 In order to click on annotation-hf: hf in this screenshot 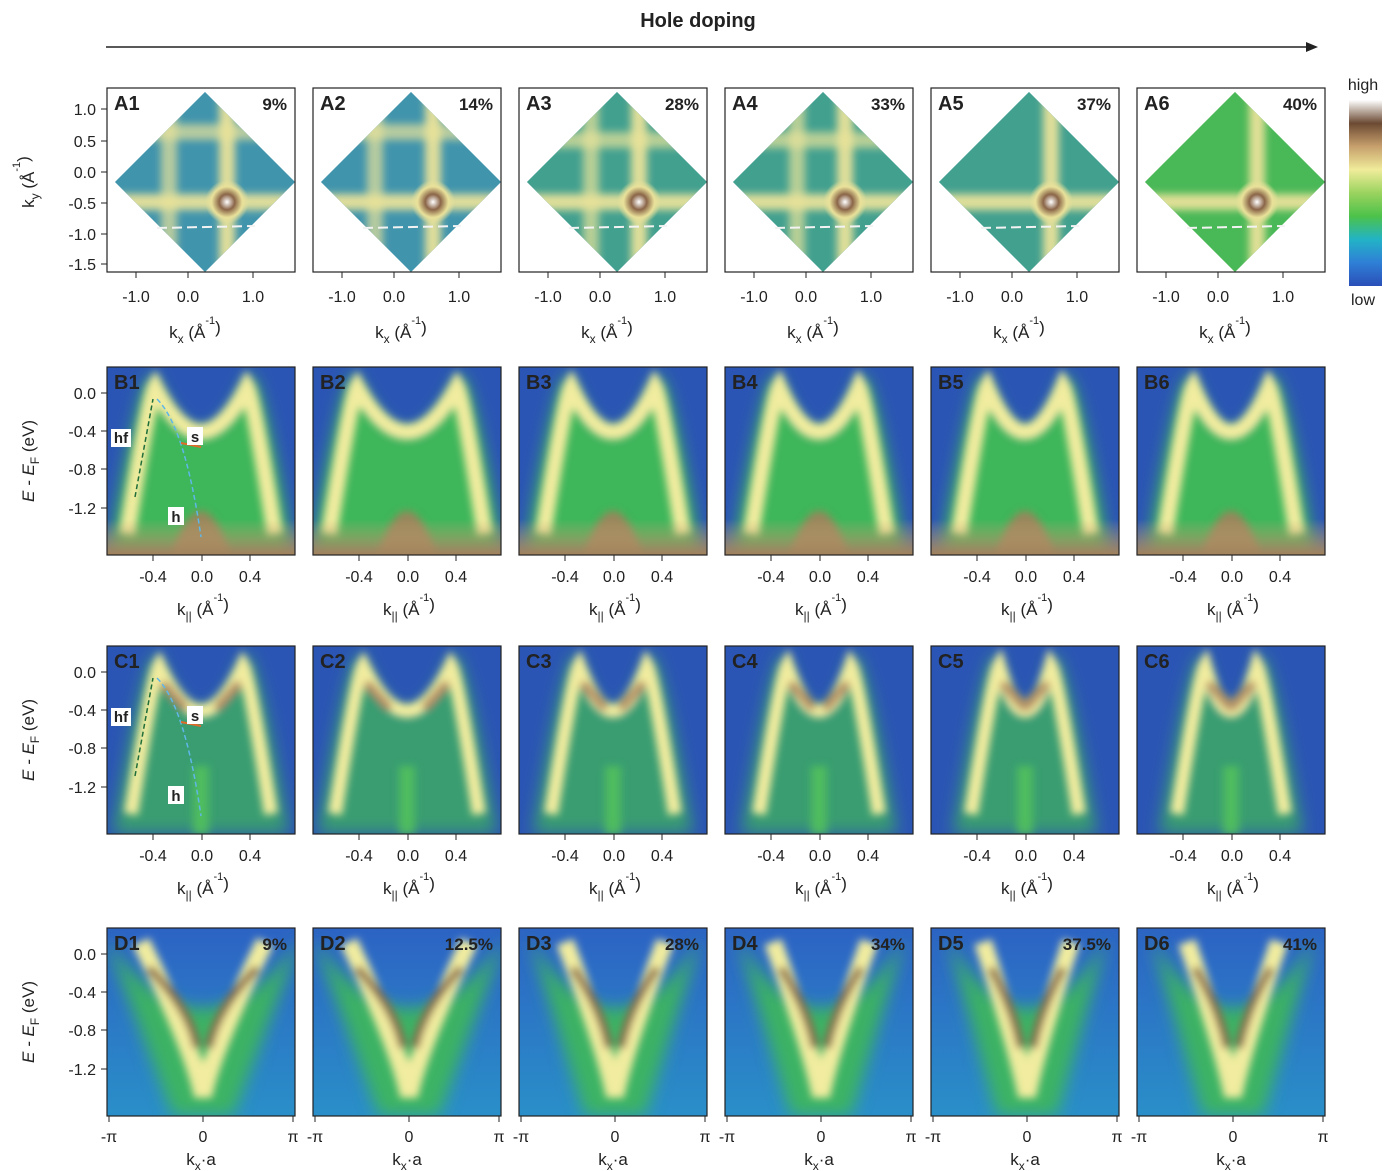, I will do `click(121, 717)`.